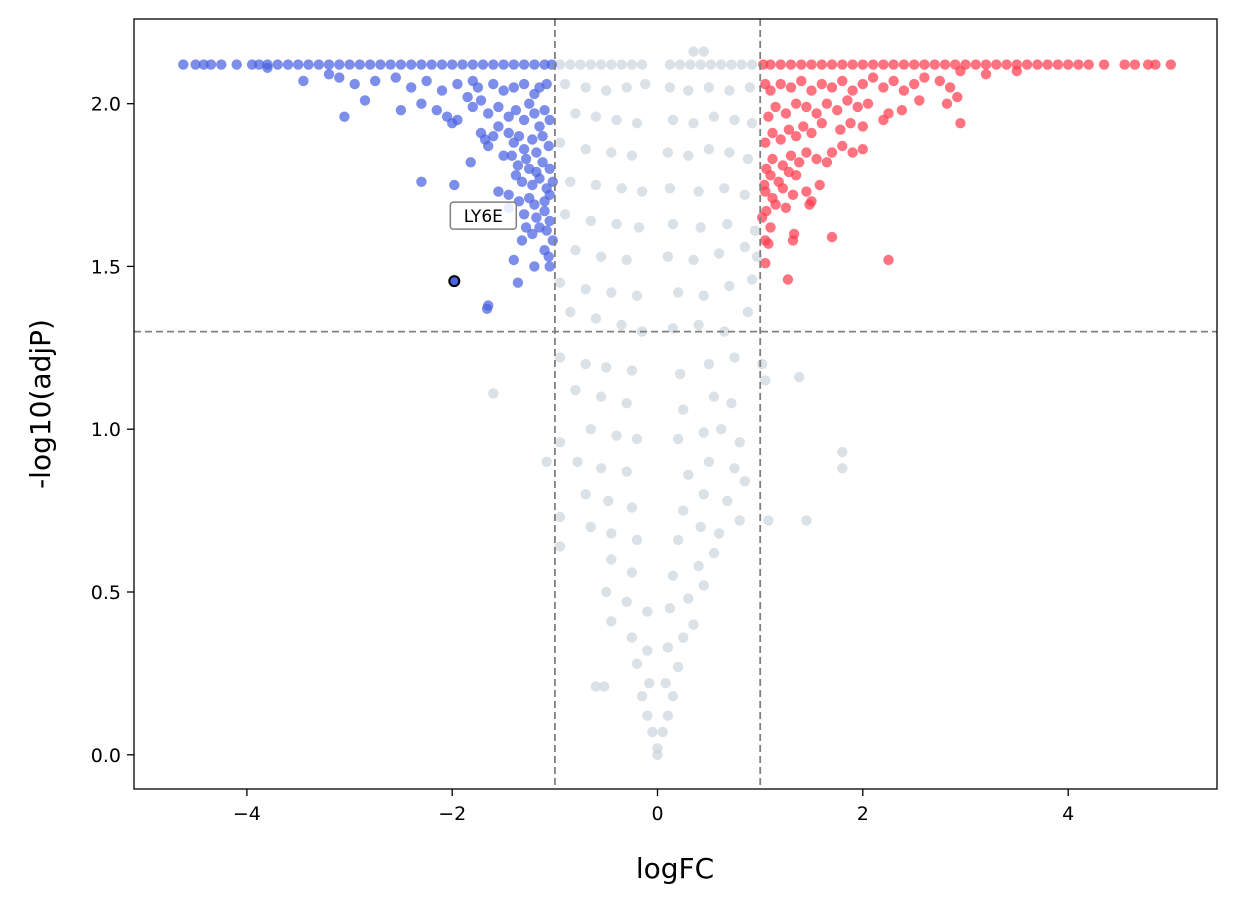 This screenshot has height=910, width=1237. What do you see at coordinates (247, 814) in the screenshot?
I see `x-tick-label: −4` at bounding box center [247, 814].